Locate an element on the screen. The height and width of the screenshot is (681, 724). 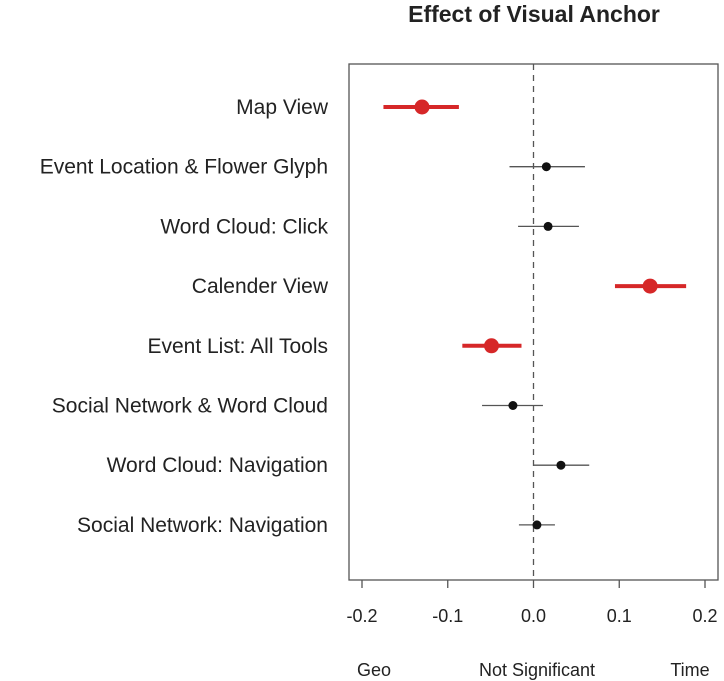
x-tick-label: -0.1 is located at coordinates (447, 616).